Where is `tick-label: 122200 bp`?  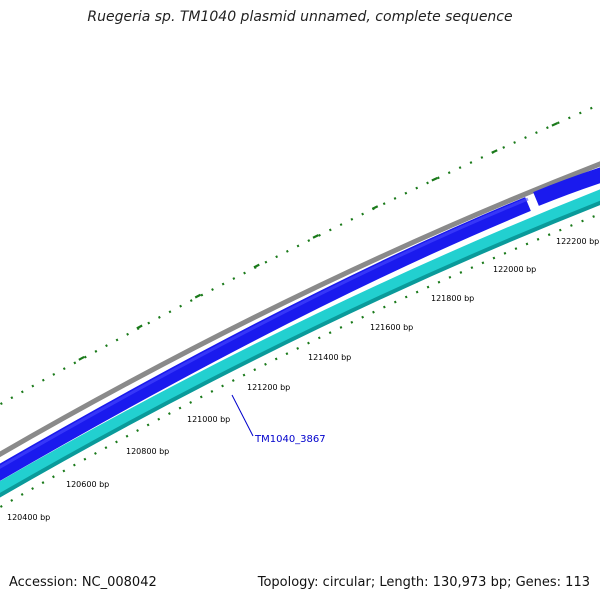 tick-label: 122200 bp is located at coordinates (577, 241).